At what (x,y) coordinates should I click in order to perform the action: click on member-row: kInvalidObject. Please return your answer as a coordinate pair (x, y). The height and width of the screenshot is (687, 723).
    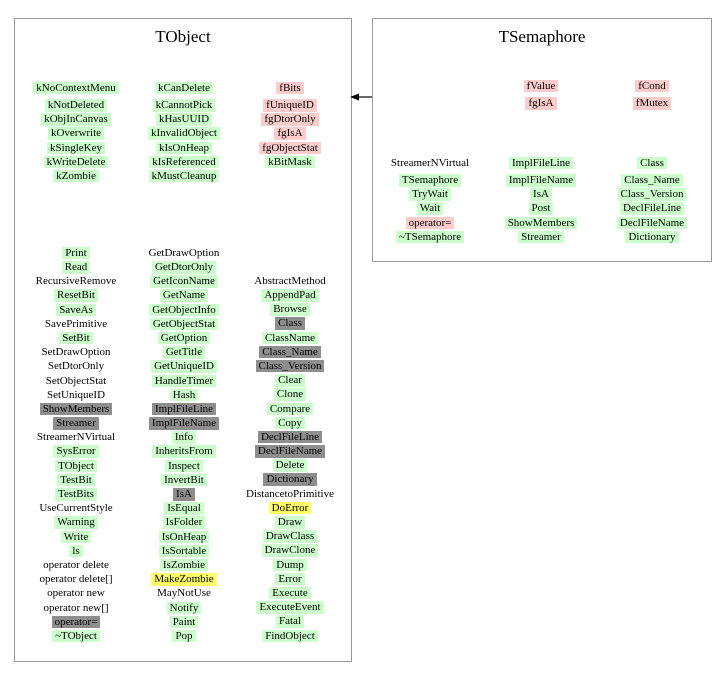
    Looking at the image, I should click on (184, 134).